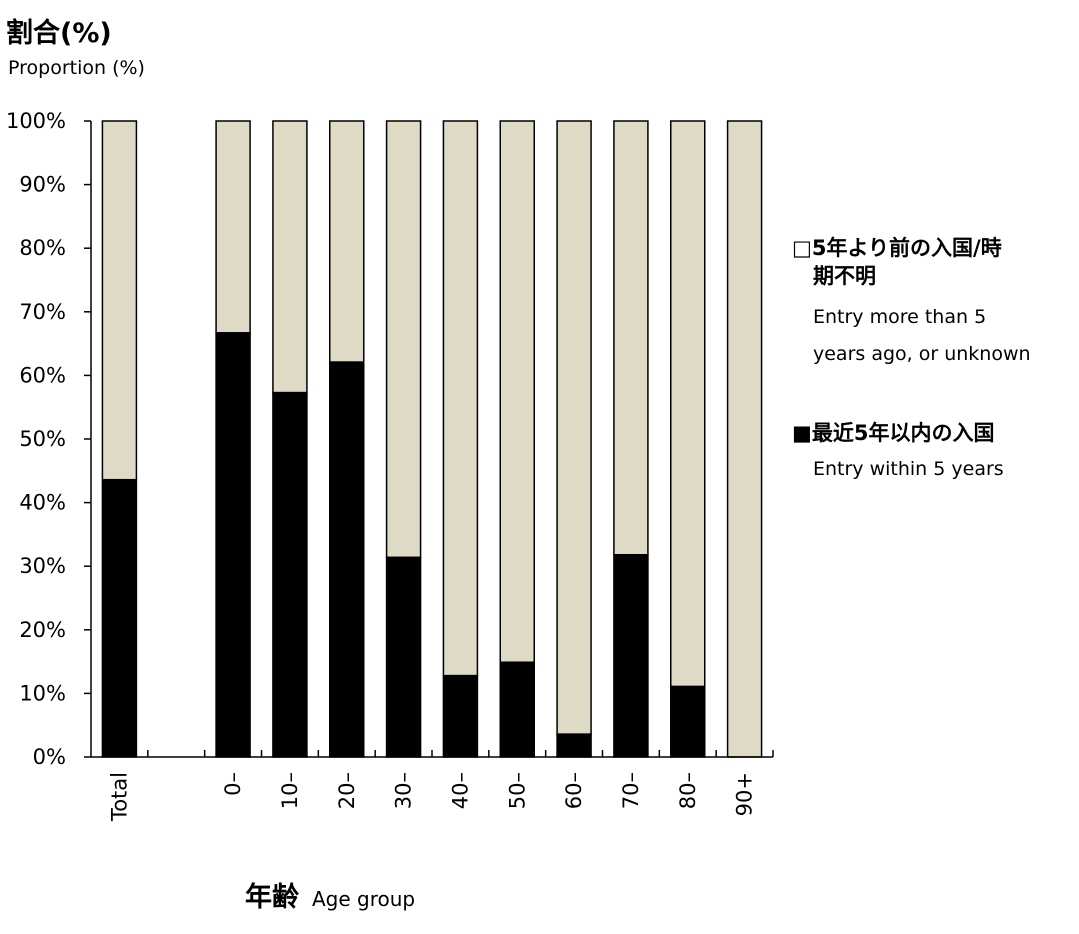 This screenshot has width=1079, height=934. What do you see at coordinates (42, 375) in the screenshot?
I see `y-tick-label: 60%` at bounding box center [42, 375].